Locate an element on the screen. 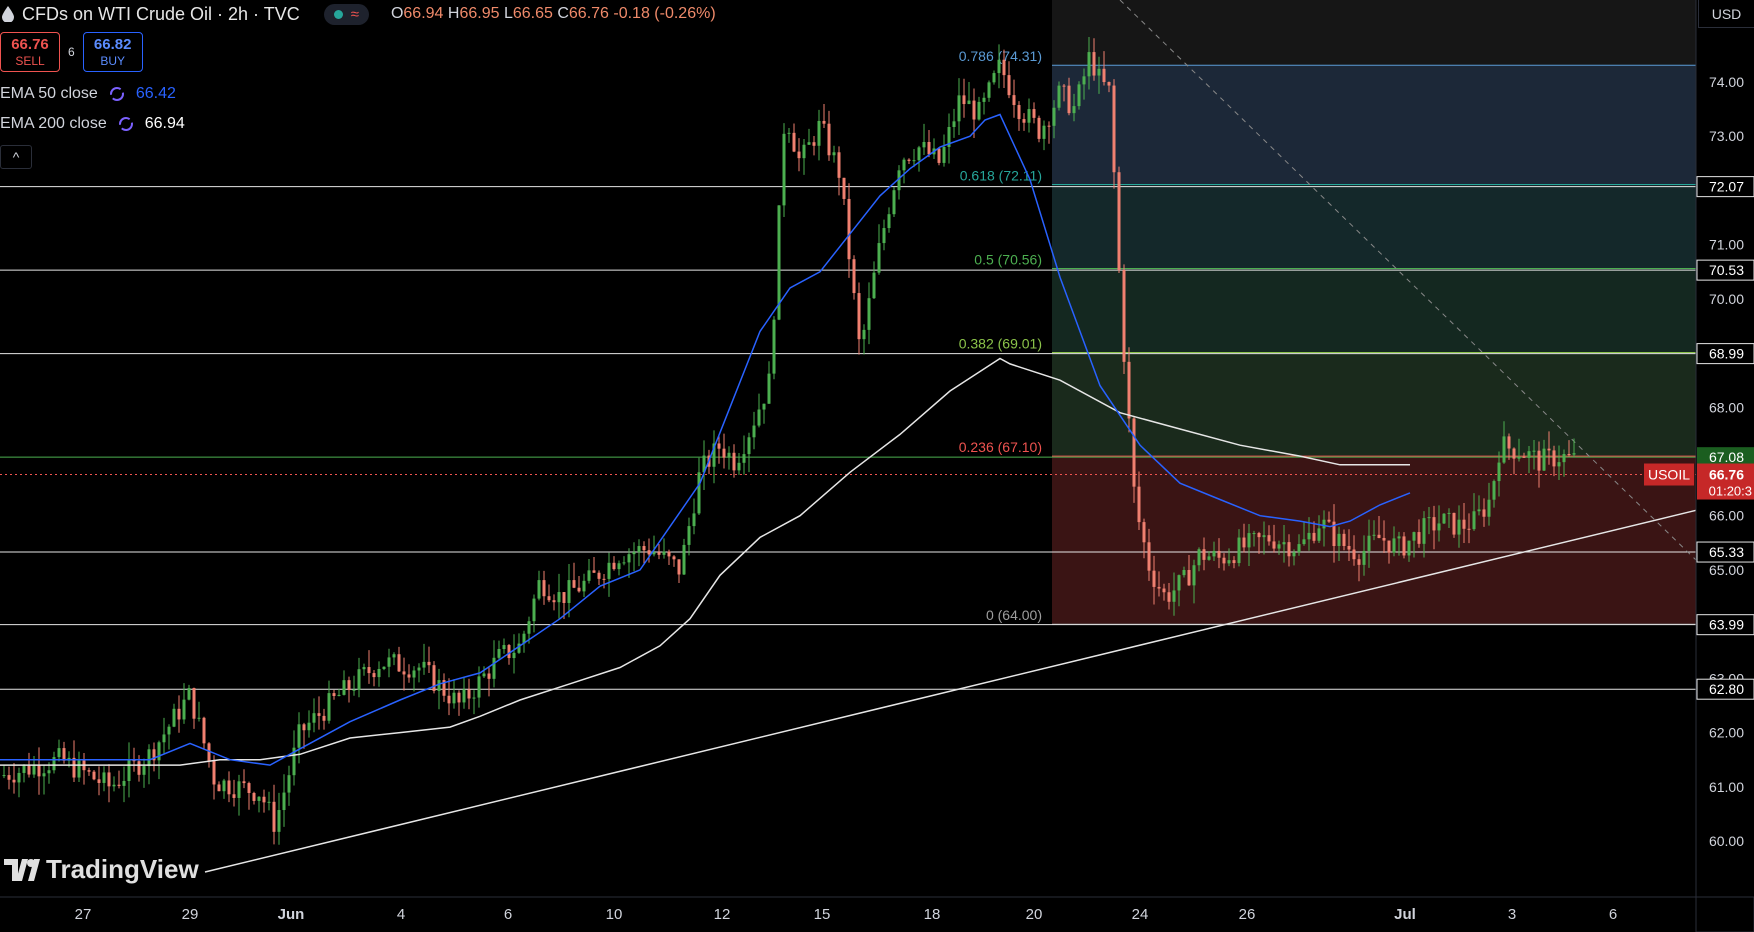 This screenshot has width=1754, height=932. time-tick: Jun is located at coordinates (291, 914).